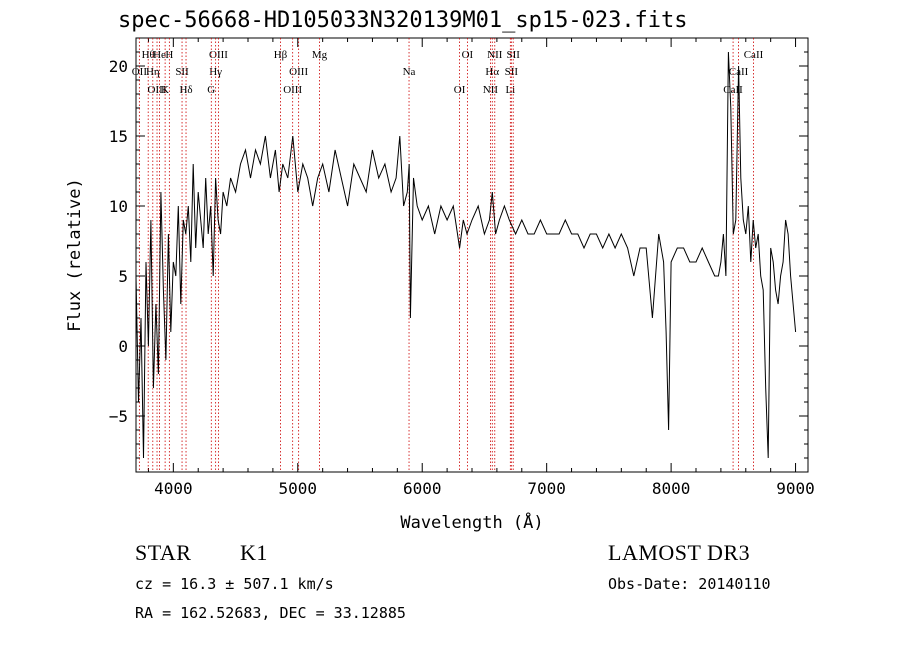 Image resolution: width=900 pixels, height=649 pixels. What do you see at coordinates (422, 488) in the screenshot?
I see `x-tick-label: 6000` at bounding box center [422, 488].